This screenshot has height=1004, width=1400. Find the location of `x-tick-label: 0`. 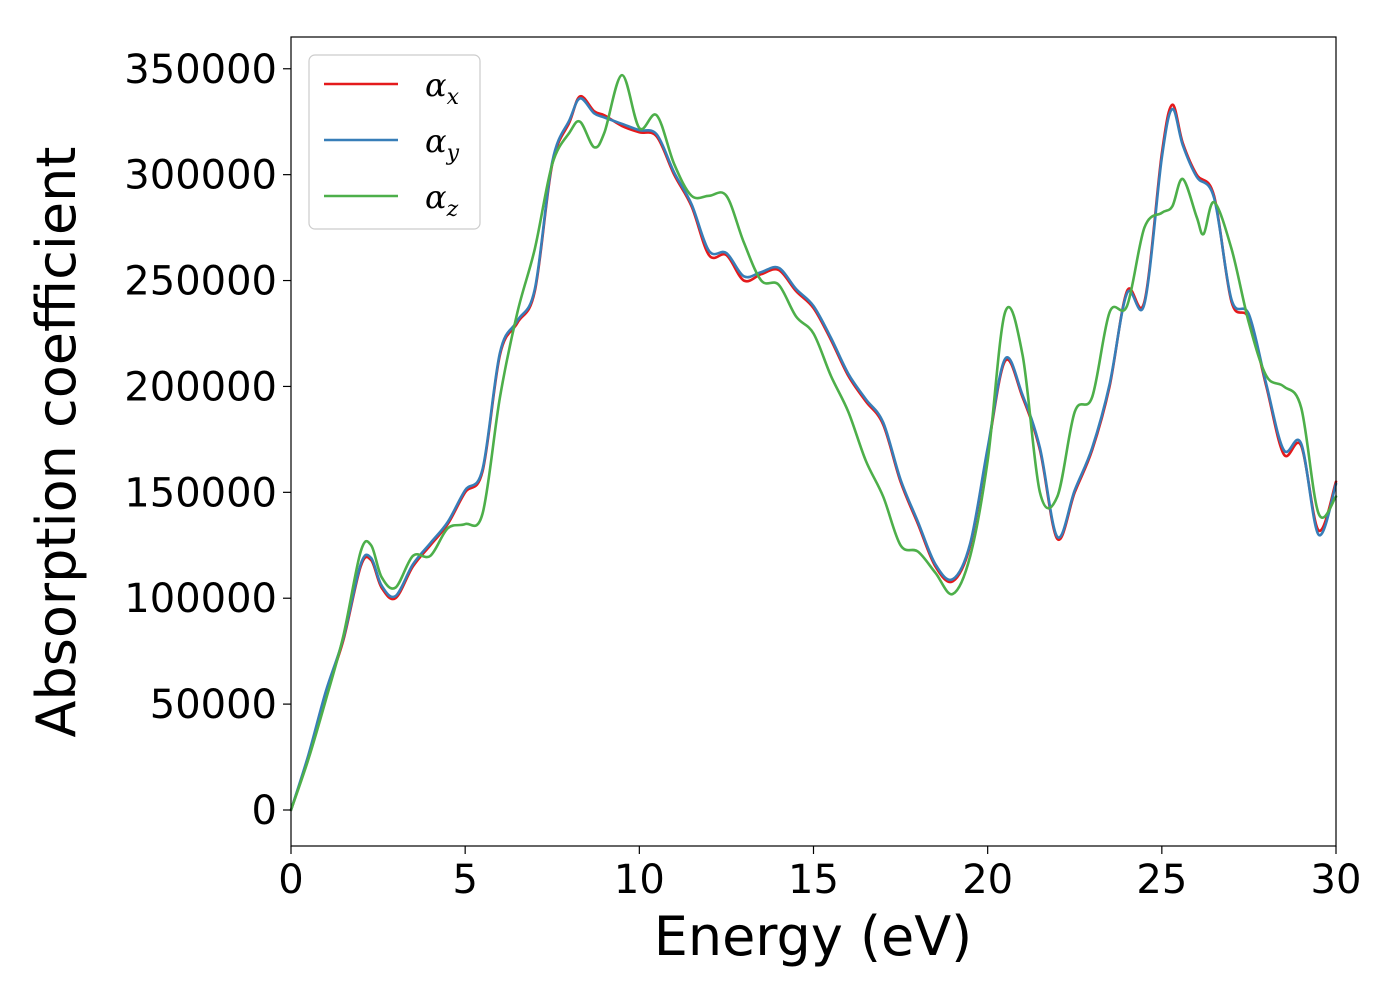

x-tick-label: 0 is located at coordinates (290, 880).